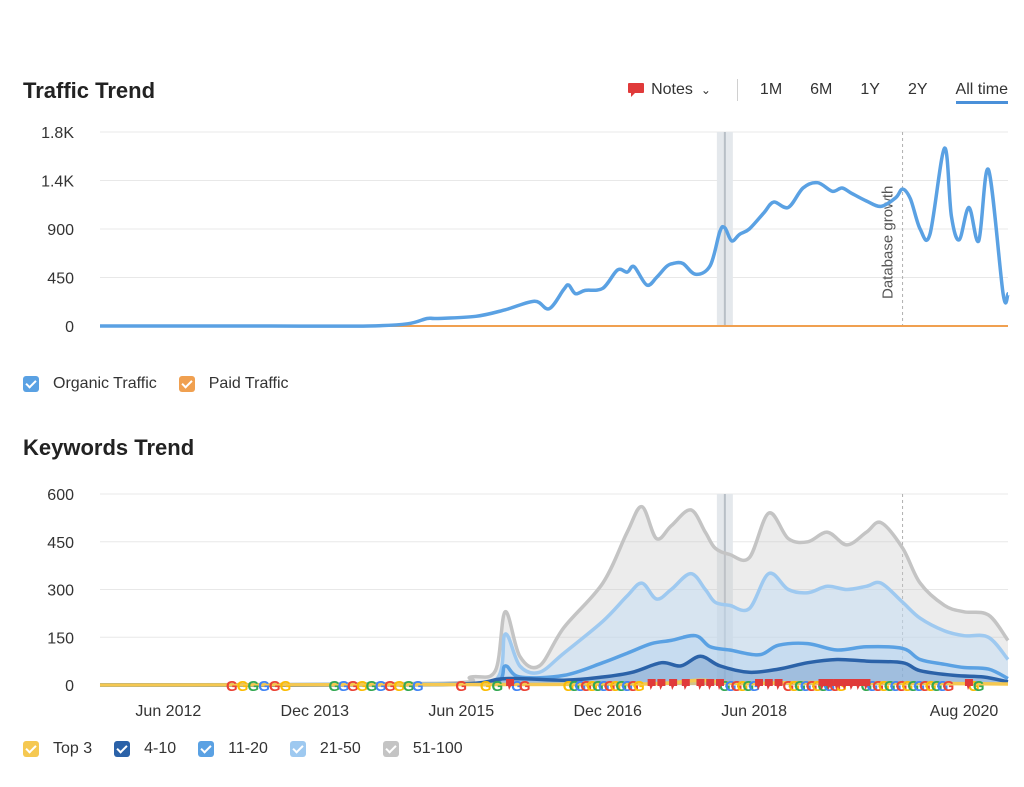 The width and height of the screenshot is (1024, 787). I want to click on legend-label: 21-50, so click(340, 748).